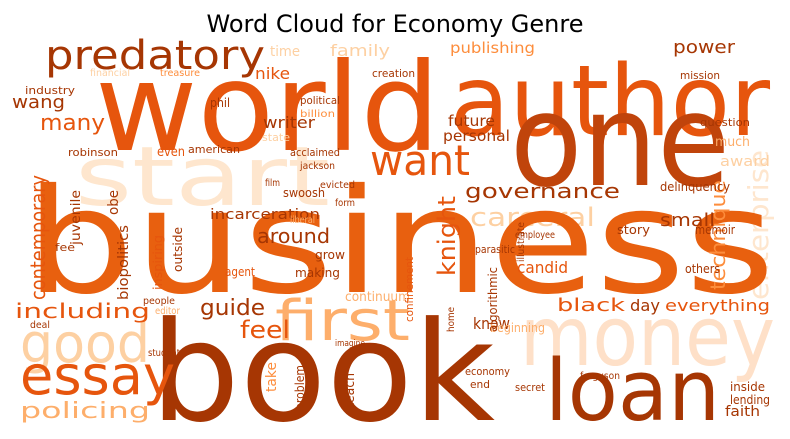 The width and height of the screenshot is (790, 439). Describe the element at coordinates (715, 230) in the screenshot. I see `word: memoir` at that location.